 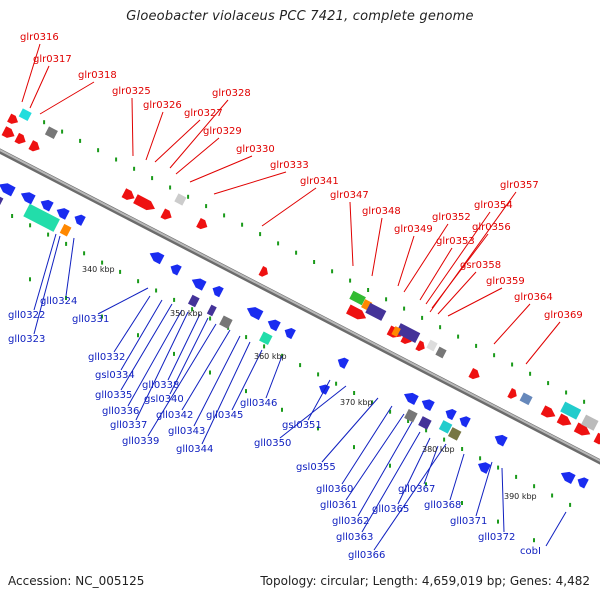 I want to click on gene-label-glr0317: glr0317, so click(x=52, y=59).